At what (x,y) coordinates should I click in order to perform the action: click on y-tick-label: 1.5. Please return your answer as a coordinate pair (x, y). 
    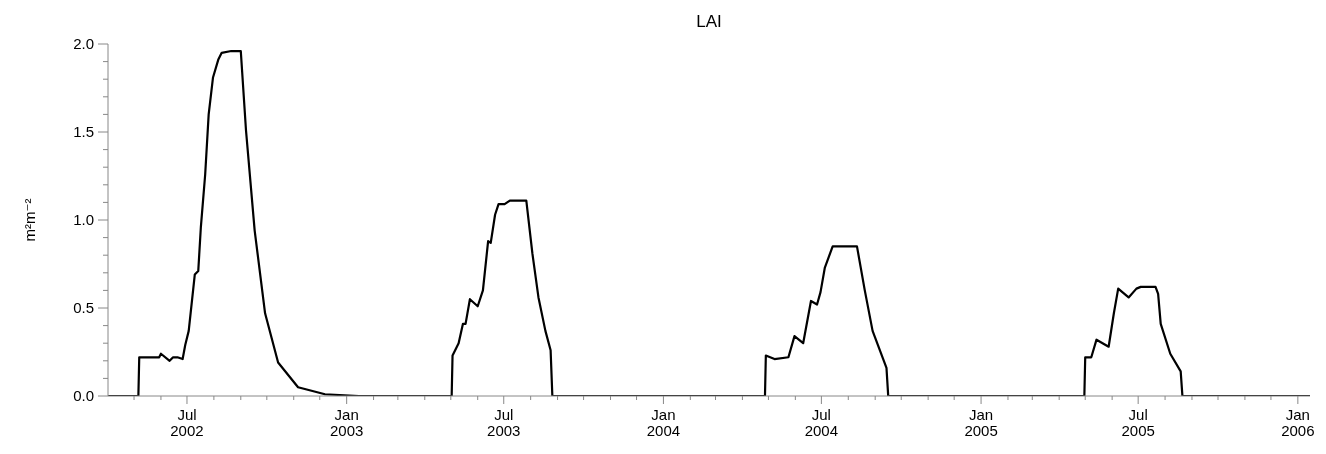
    Looking at the image, I should click on (83, 131).